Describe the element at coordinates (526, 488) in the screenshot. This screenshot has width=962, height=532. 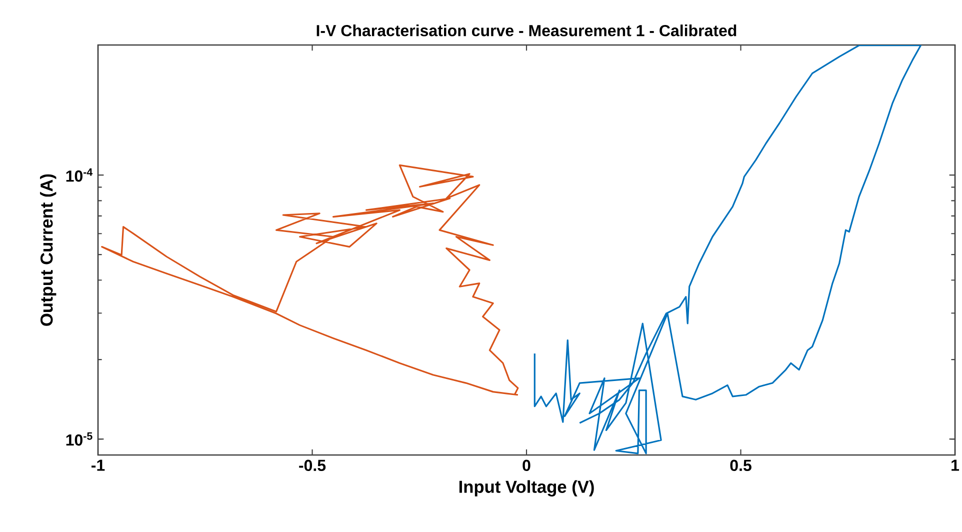
I see `x-axis-title: Input Voltage (V)` at that location.